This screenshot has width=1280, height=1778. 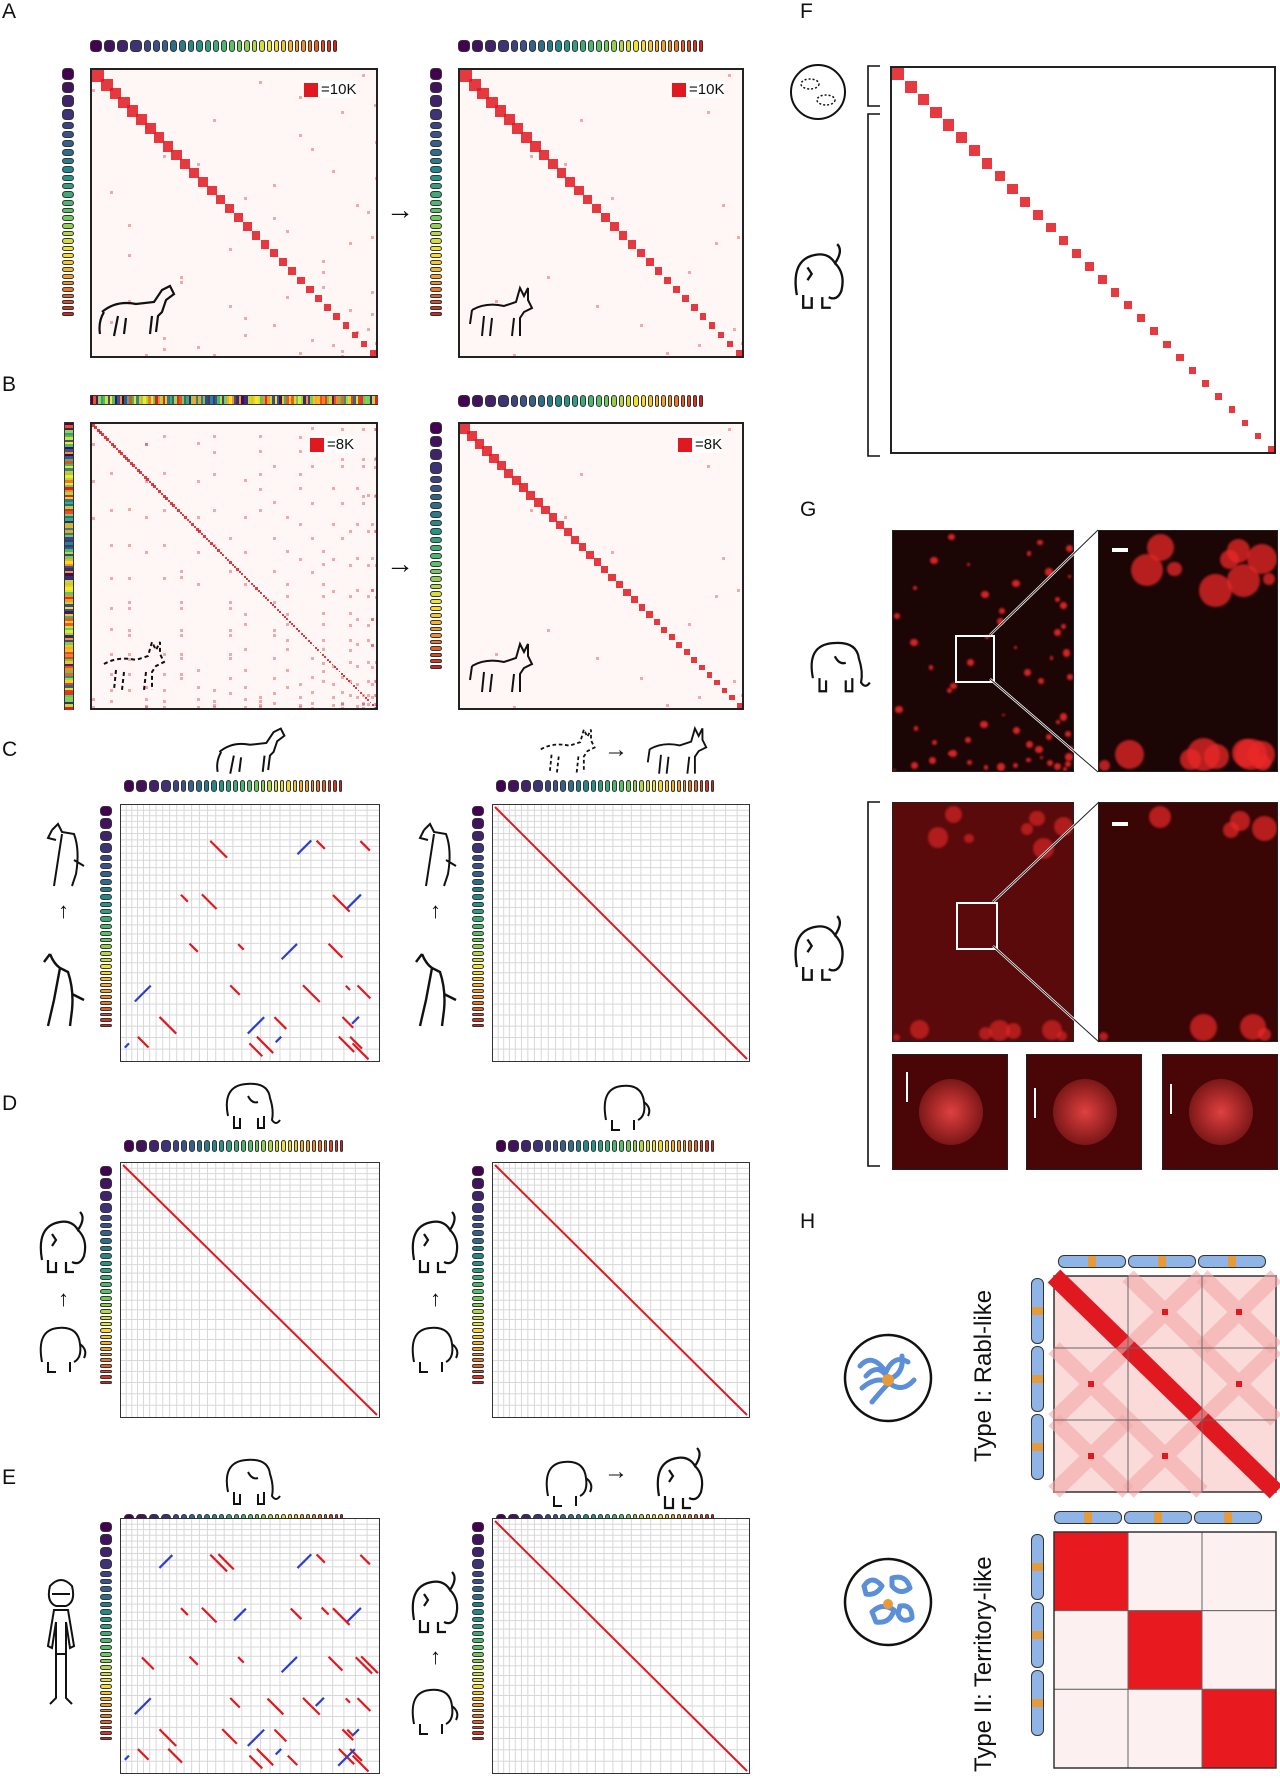 What do you see at coordinates (707, 89) in the screenshot?
I see `scale-legend-text: =10K` at bounding box center [707, 89].